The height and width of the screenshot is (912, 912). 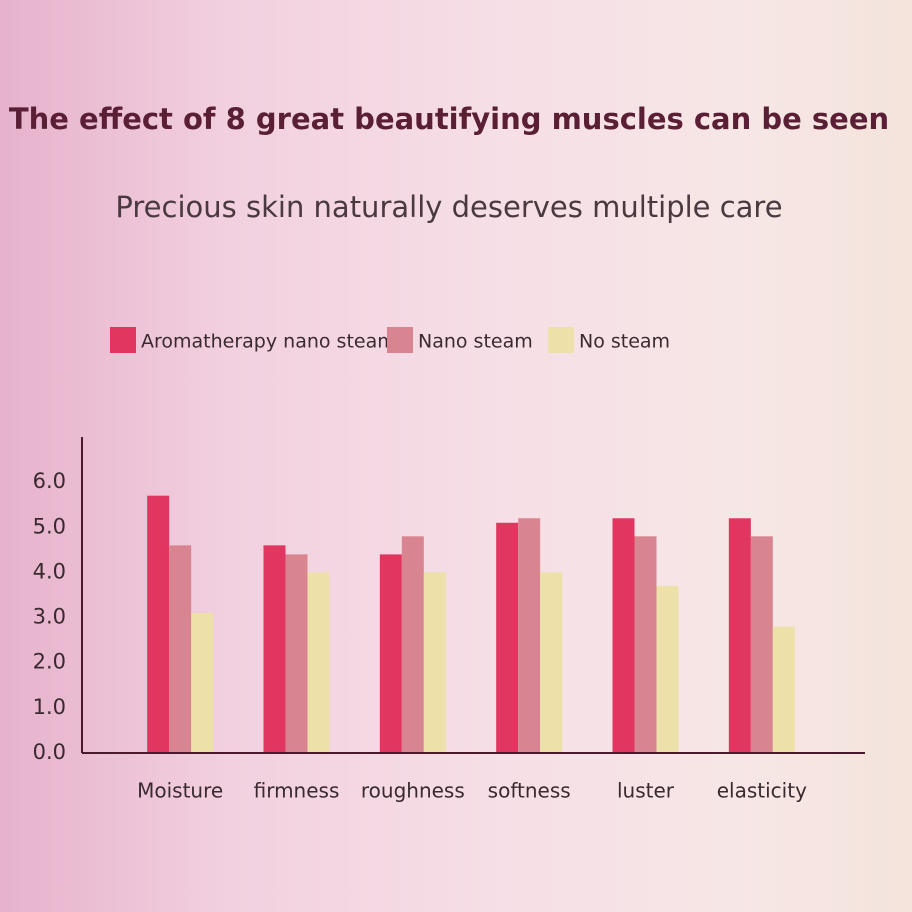 I want to click on x-tick-label: Moisture, so click(x=180, y=791).